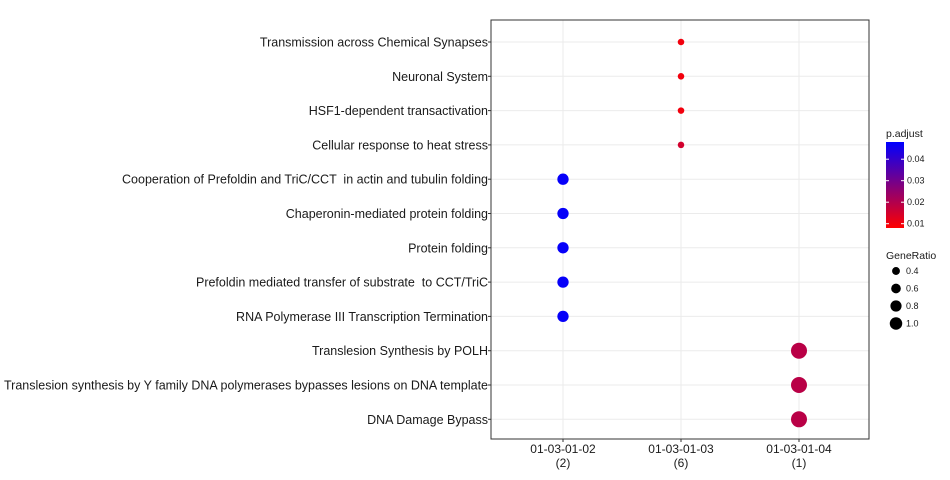  What do you see at coordinates (911, 256) in the screenshot?
I see `size-legend-title: GeneRatio` at bounding box center [911, 256].